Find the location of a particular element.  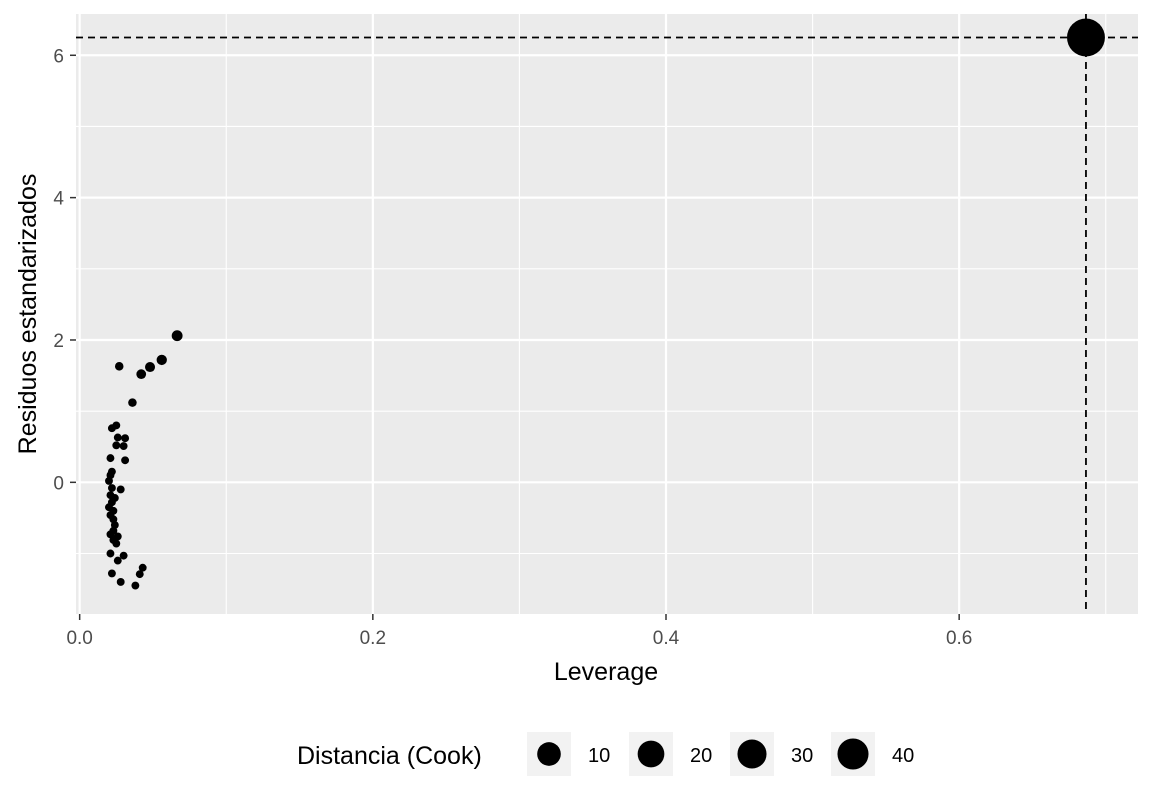

legend-key-label: 10 is located at coordinates (599, 756).